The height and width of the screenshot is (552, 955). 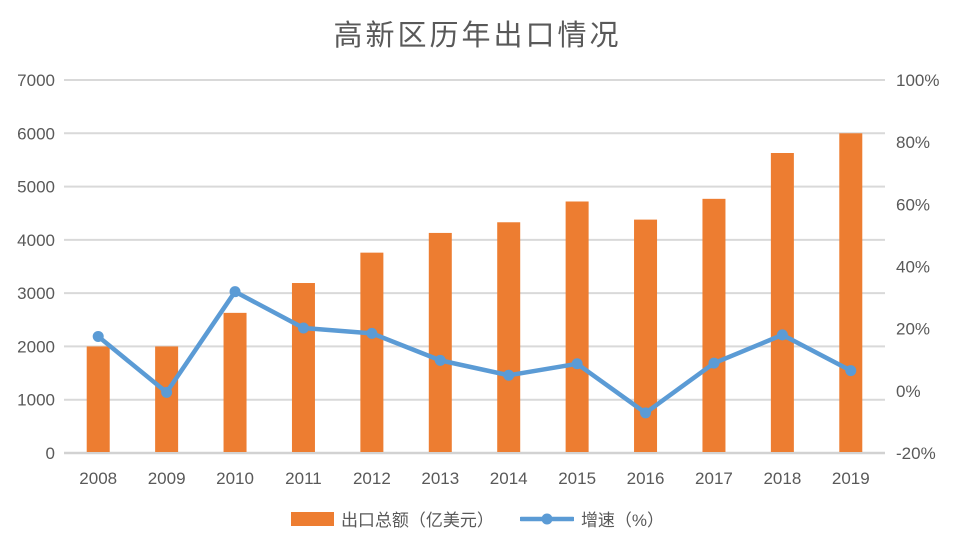 What do you see at coordinates (36, 133) in the screenshot?
I see `left-axis-tick-label: 6000` at bounding box center [36, 133].